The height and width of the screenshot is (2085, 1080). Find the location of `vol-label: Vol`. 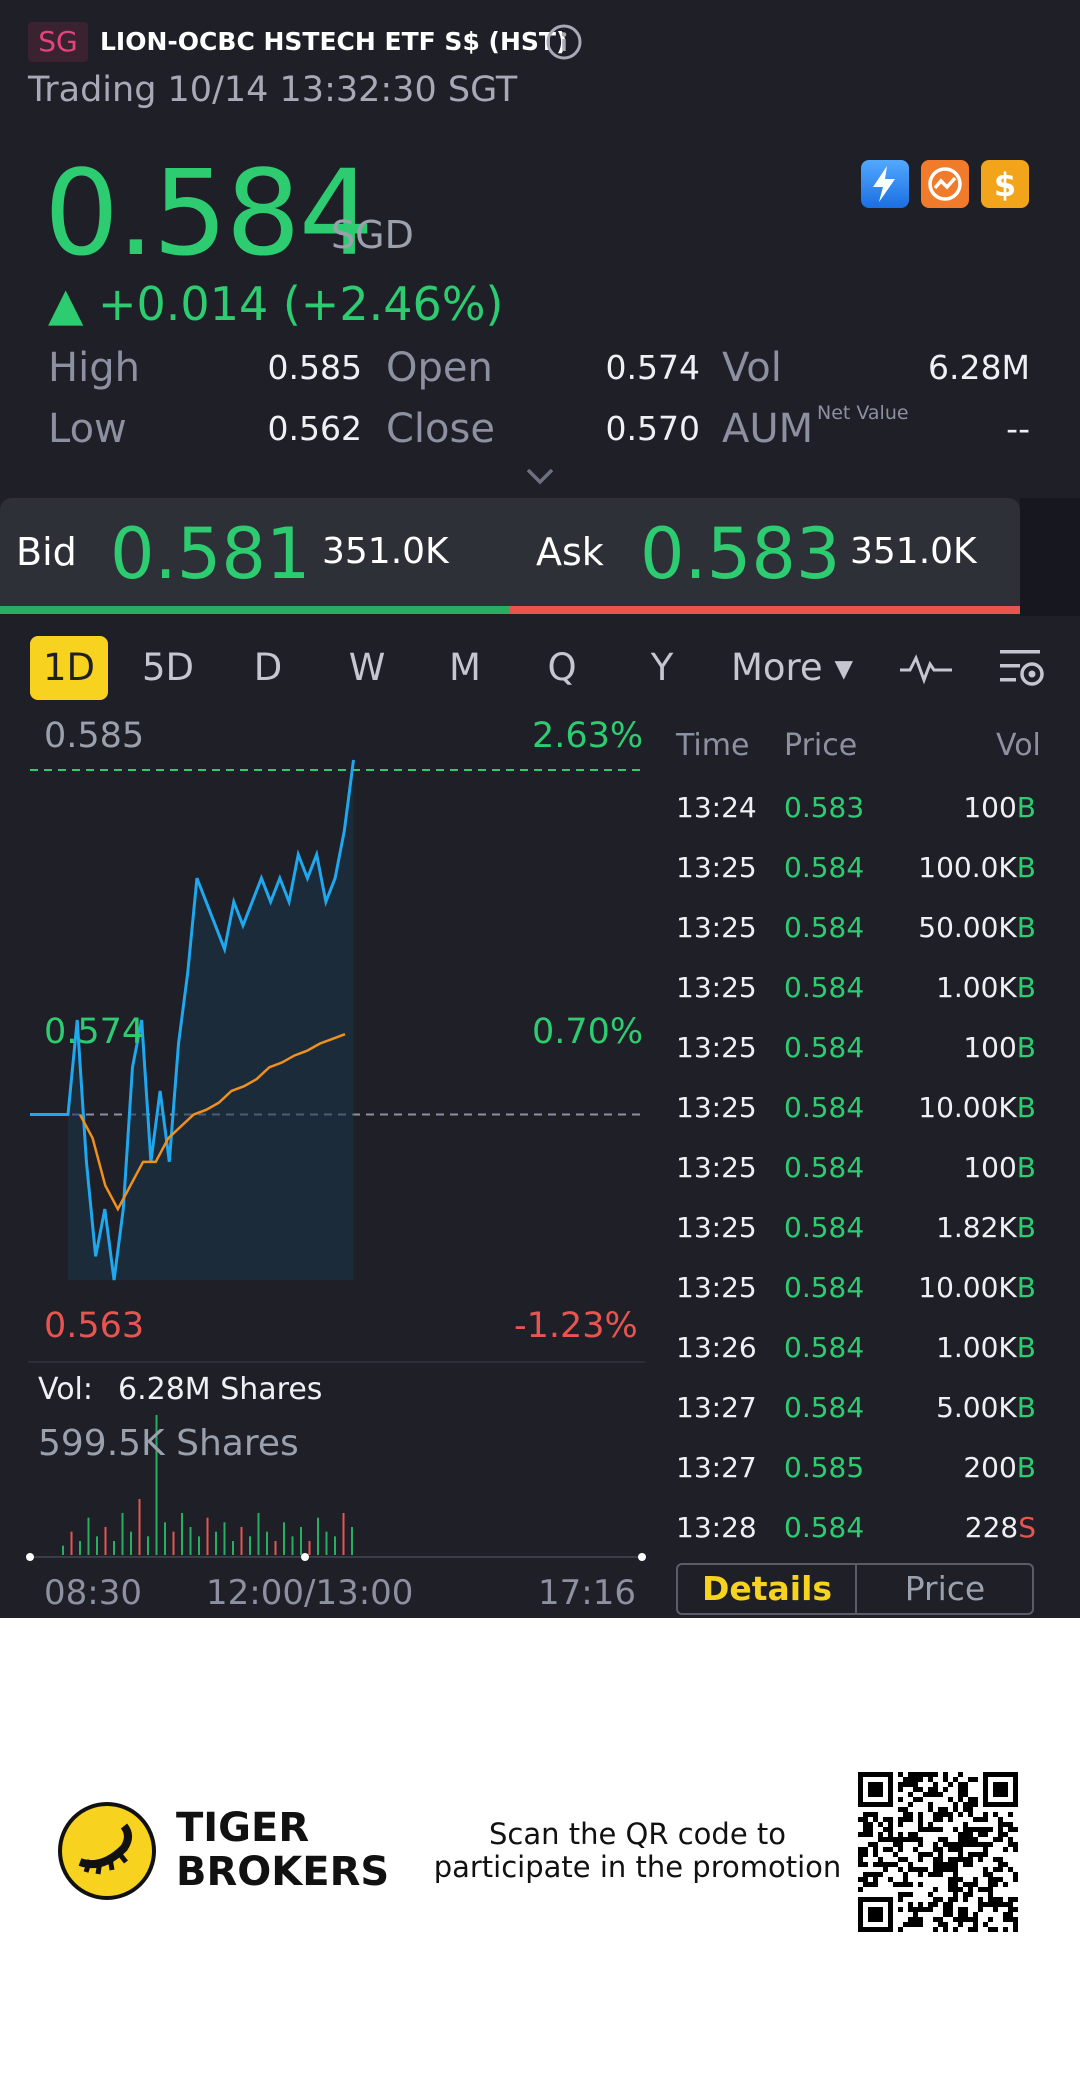

vol-label: Vol is located at coordinates (752, 368).